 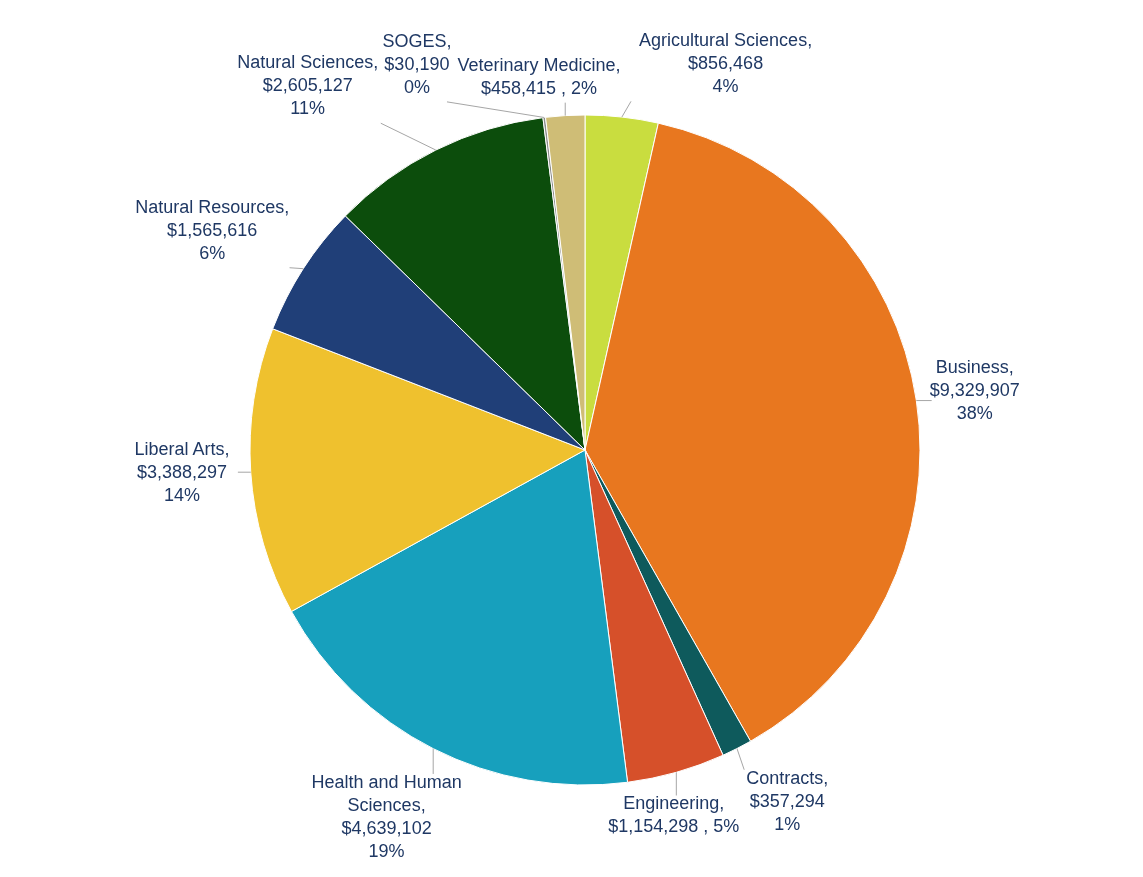 What do you see at coordinates (974, 389) in the screenshot?
I see `slice-label: Business, $9,329,907 38%` at bounding box center [974, 389].